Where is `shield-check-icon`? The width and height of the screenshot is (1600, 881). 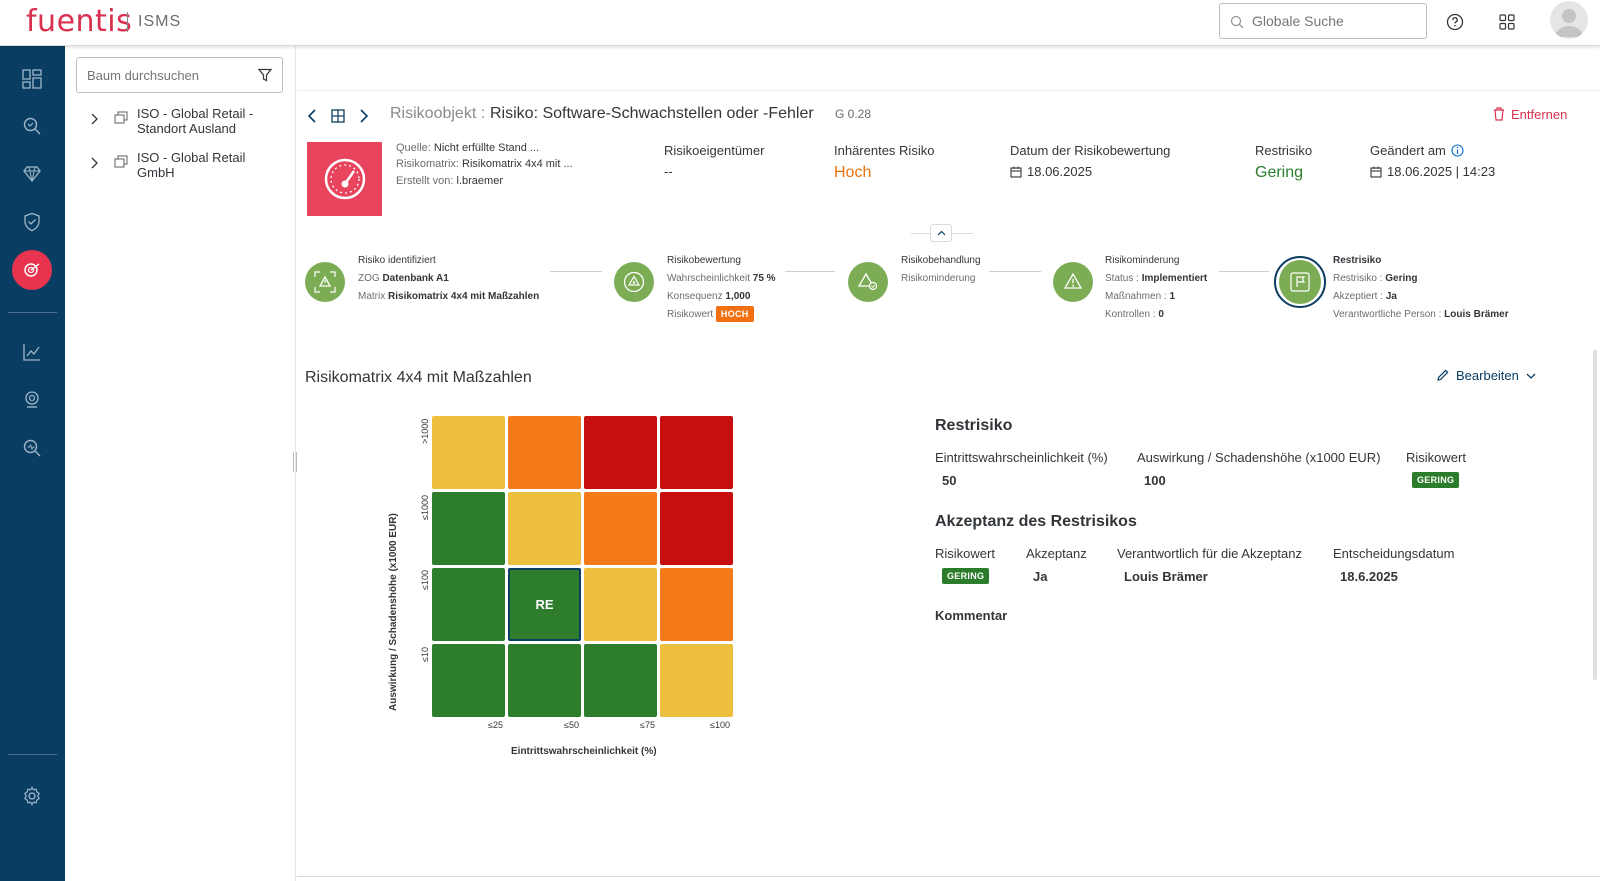 shield-check-icon is located at coordinates (32, 222).